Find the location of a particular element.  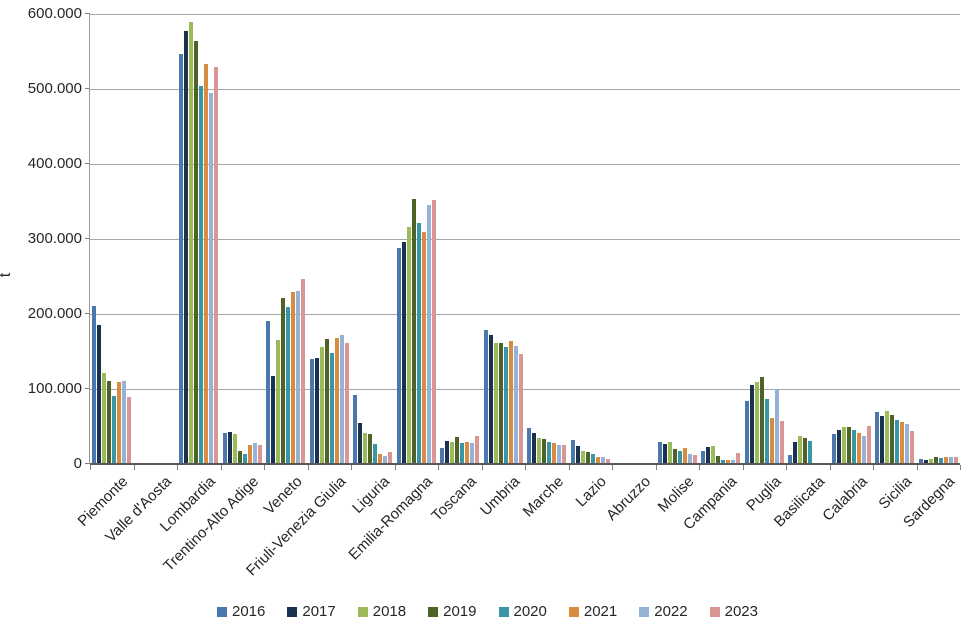

legend-label: 2018 is located at coordinates (389, 611).